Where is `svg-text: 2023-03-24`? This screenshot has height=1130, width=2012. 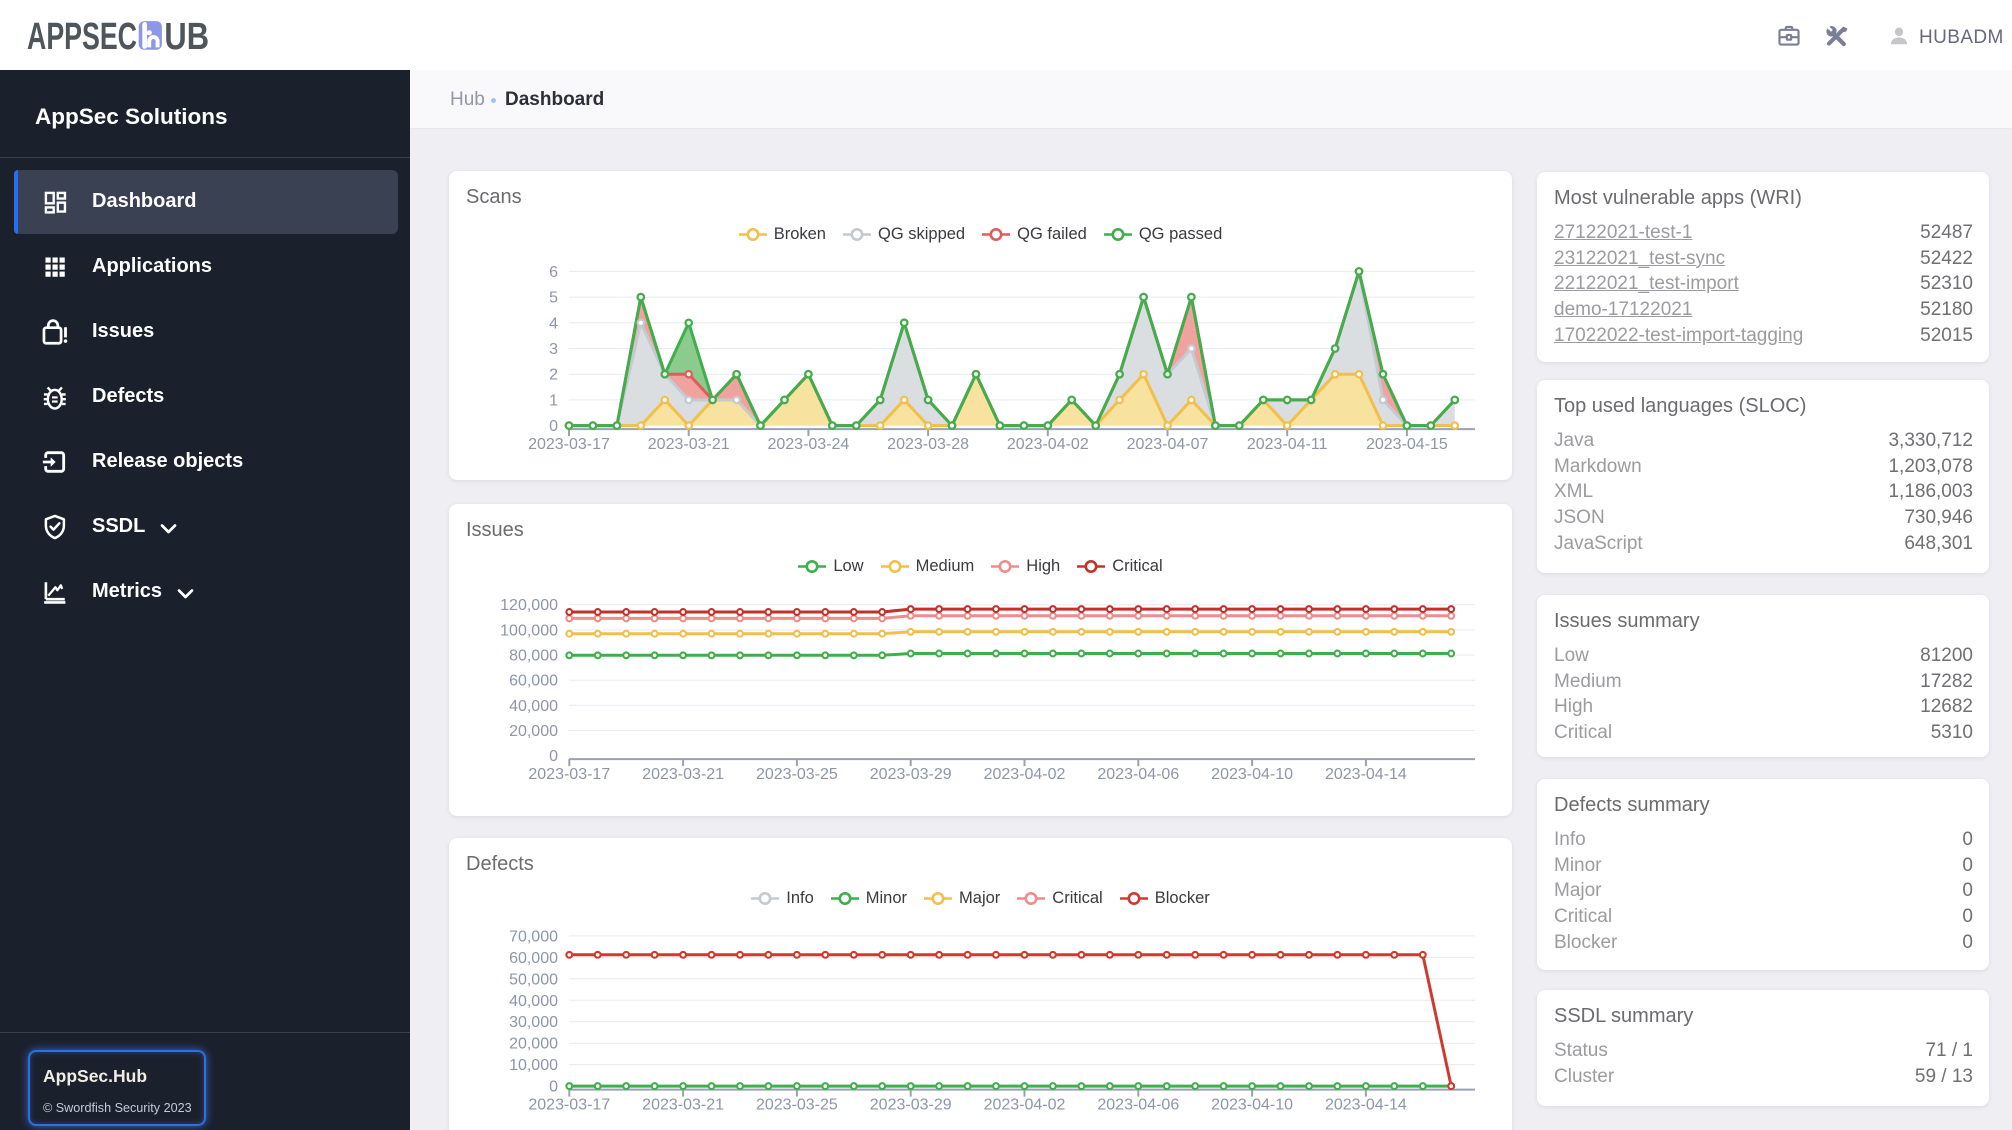 svg-text: 2023-03-24 is located at coordinates (808, 444).